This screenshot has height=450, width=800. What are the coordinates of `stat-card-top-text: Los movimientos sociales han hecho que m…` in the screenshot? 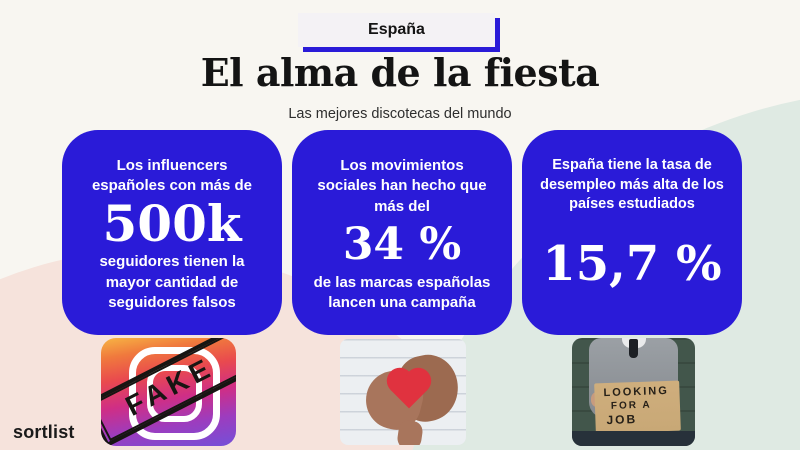 It's located at (402, 186).